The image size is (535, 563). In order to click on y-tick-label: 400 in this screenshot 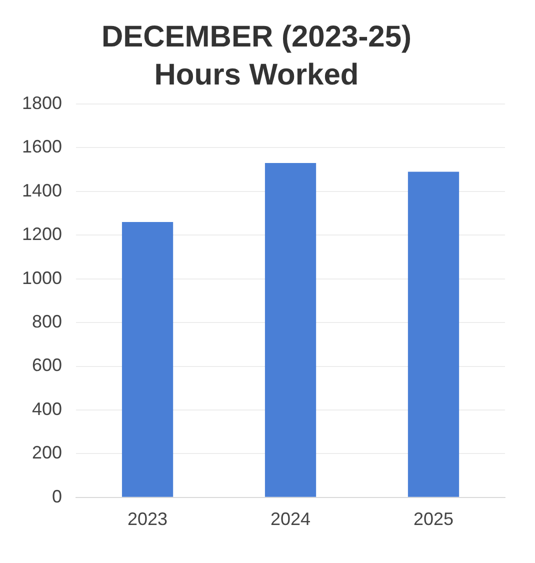, I will do `click(47, 408)`.